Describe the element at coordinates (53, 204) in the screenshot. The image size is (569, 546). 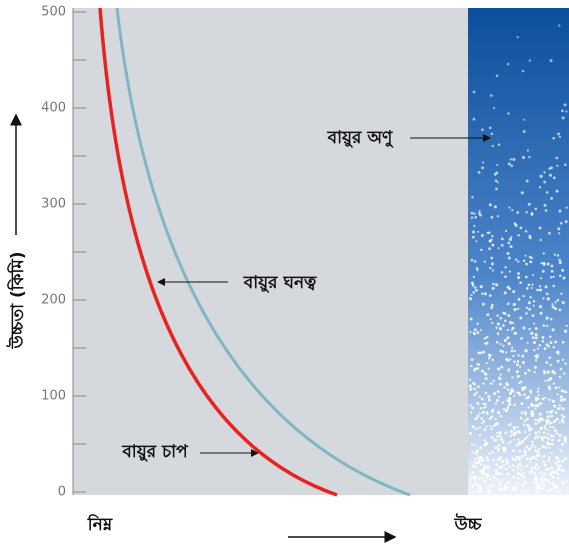
I see `y-tick-label: 300` at that location.